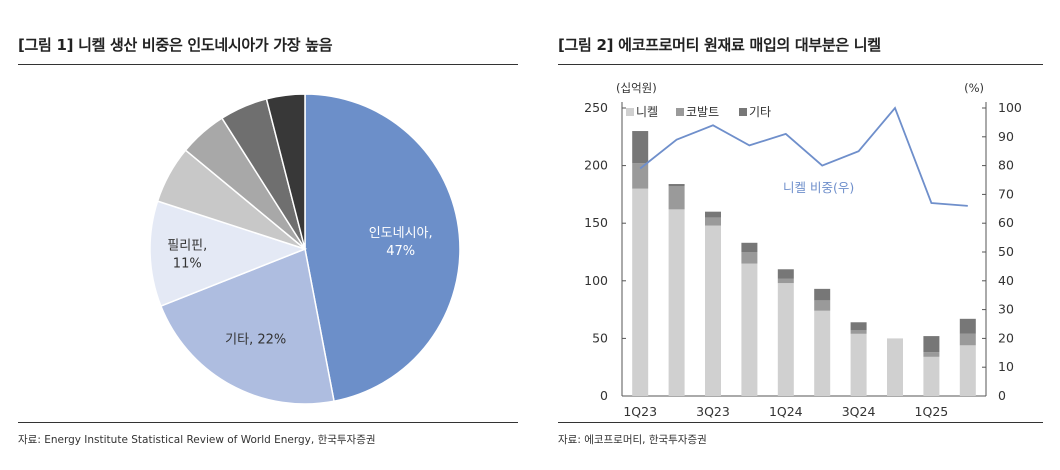  What do you see at coordinates (255, 340) in the screenshot?
I see `pie-label-기타: 기타, 22%` at bounding box center [255, 340].